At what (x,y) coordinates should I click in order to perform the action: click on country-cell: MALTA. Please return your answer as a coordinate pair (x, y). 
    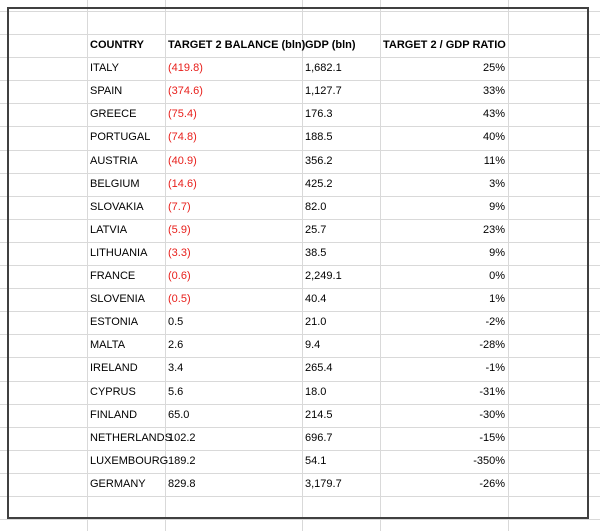
    Looking at the image, I should click on (108, 345).